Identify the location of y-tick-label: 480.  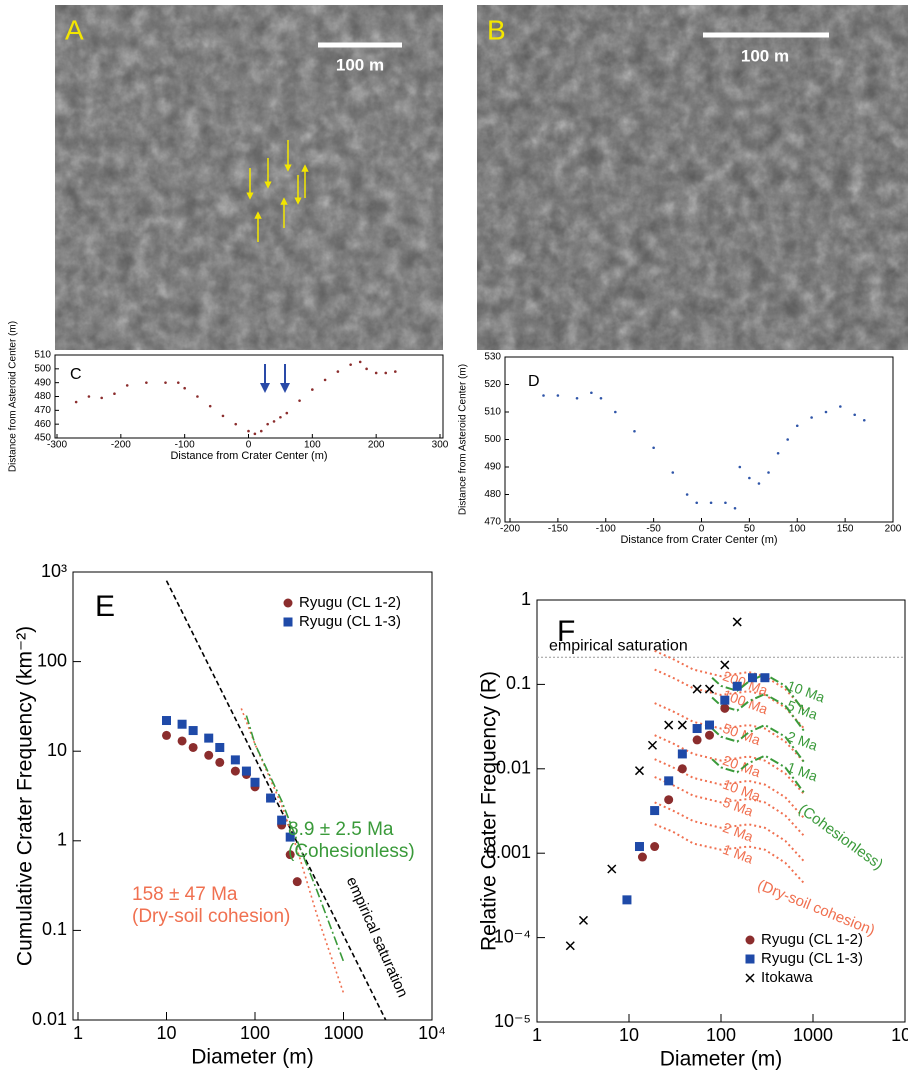
(42, 396).